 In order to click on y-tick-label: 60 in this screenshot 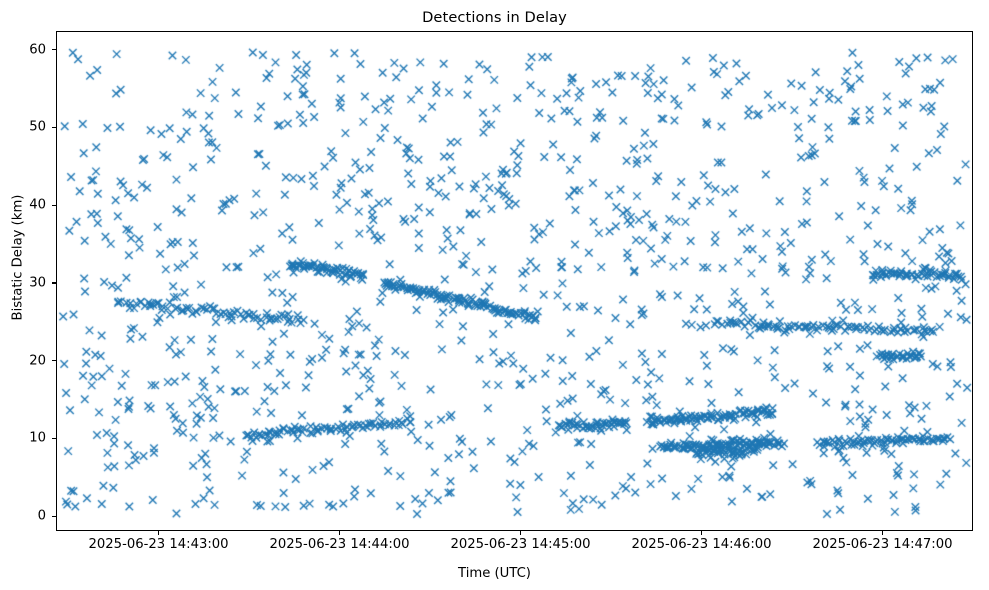, I will do `click(37, 50)`.